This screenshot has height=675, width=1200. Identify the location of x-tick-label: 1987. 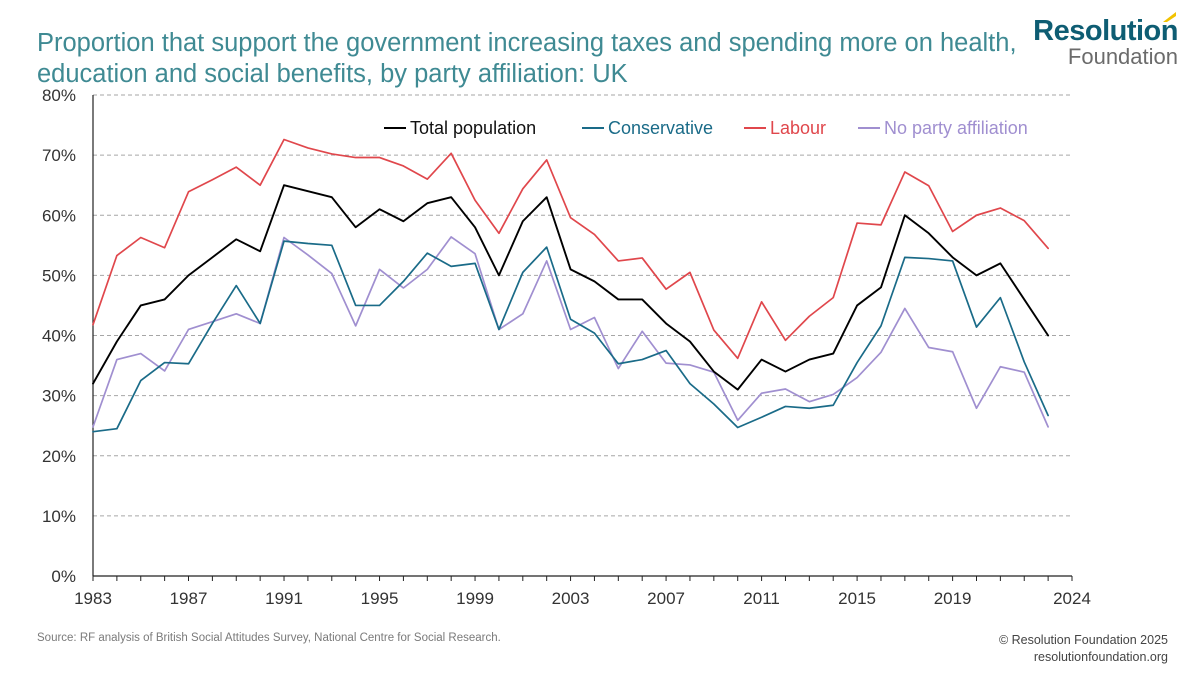
(189, 598).